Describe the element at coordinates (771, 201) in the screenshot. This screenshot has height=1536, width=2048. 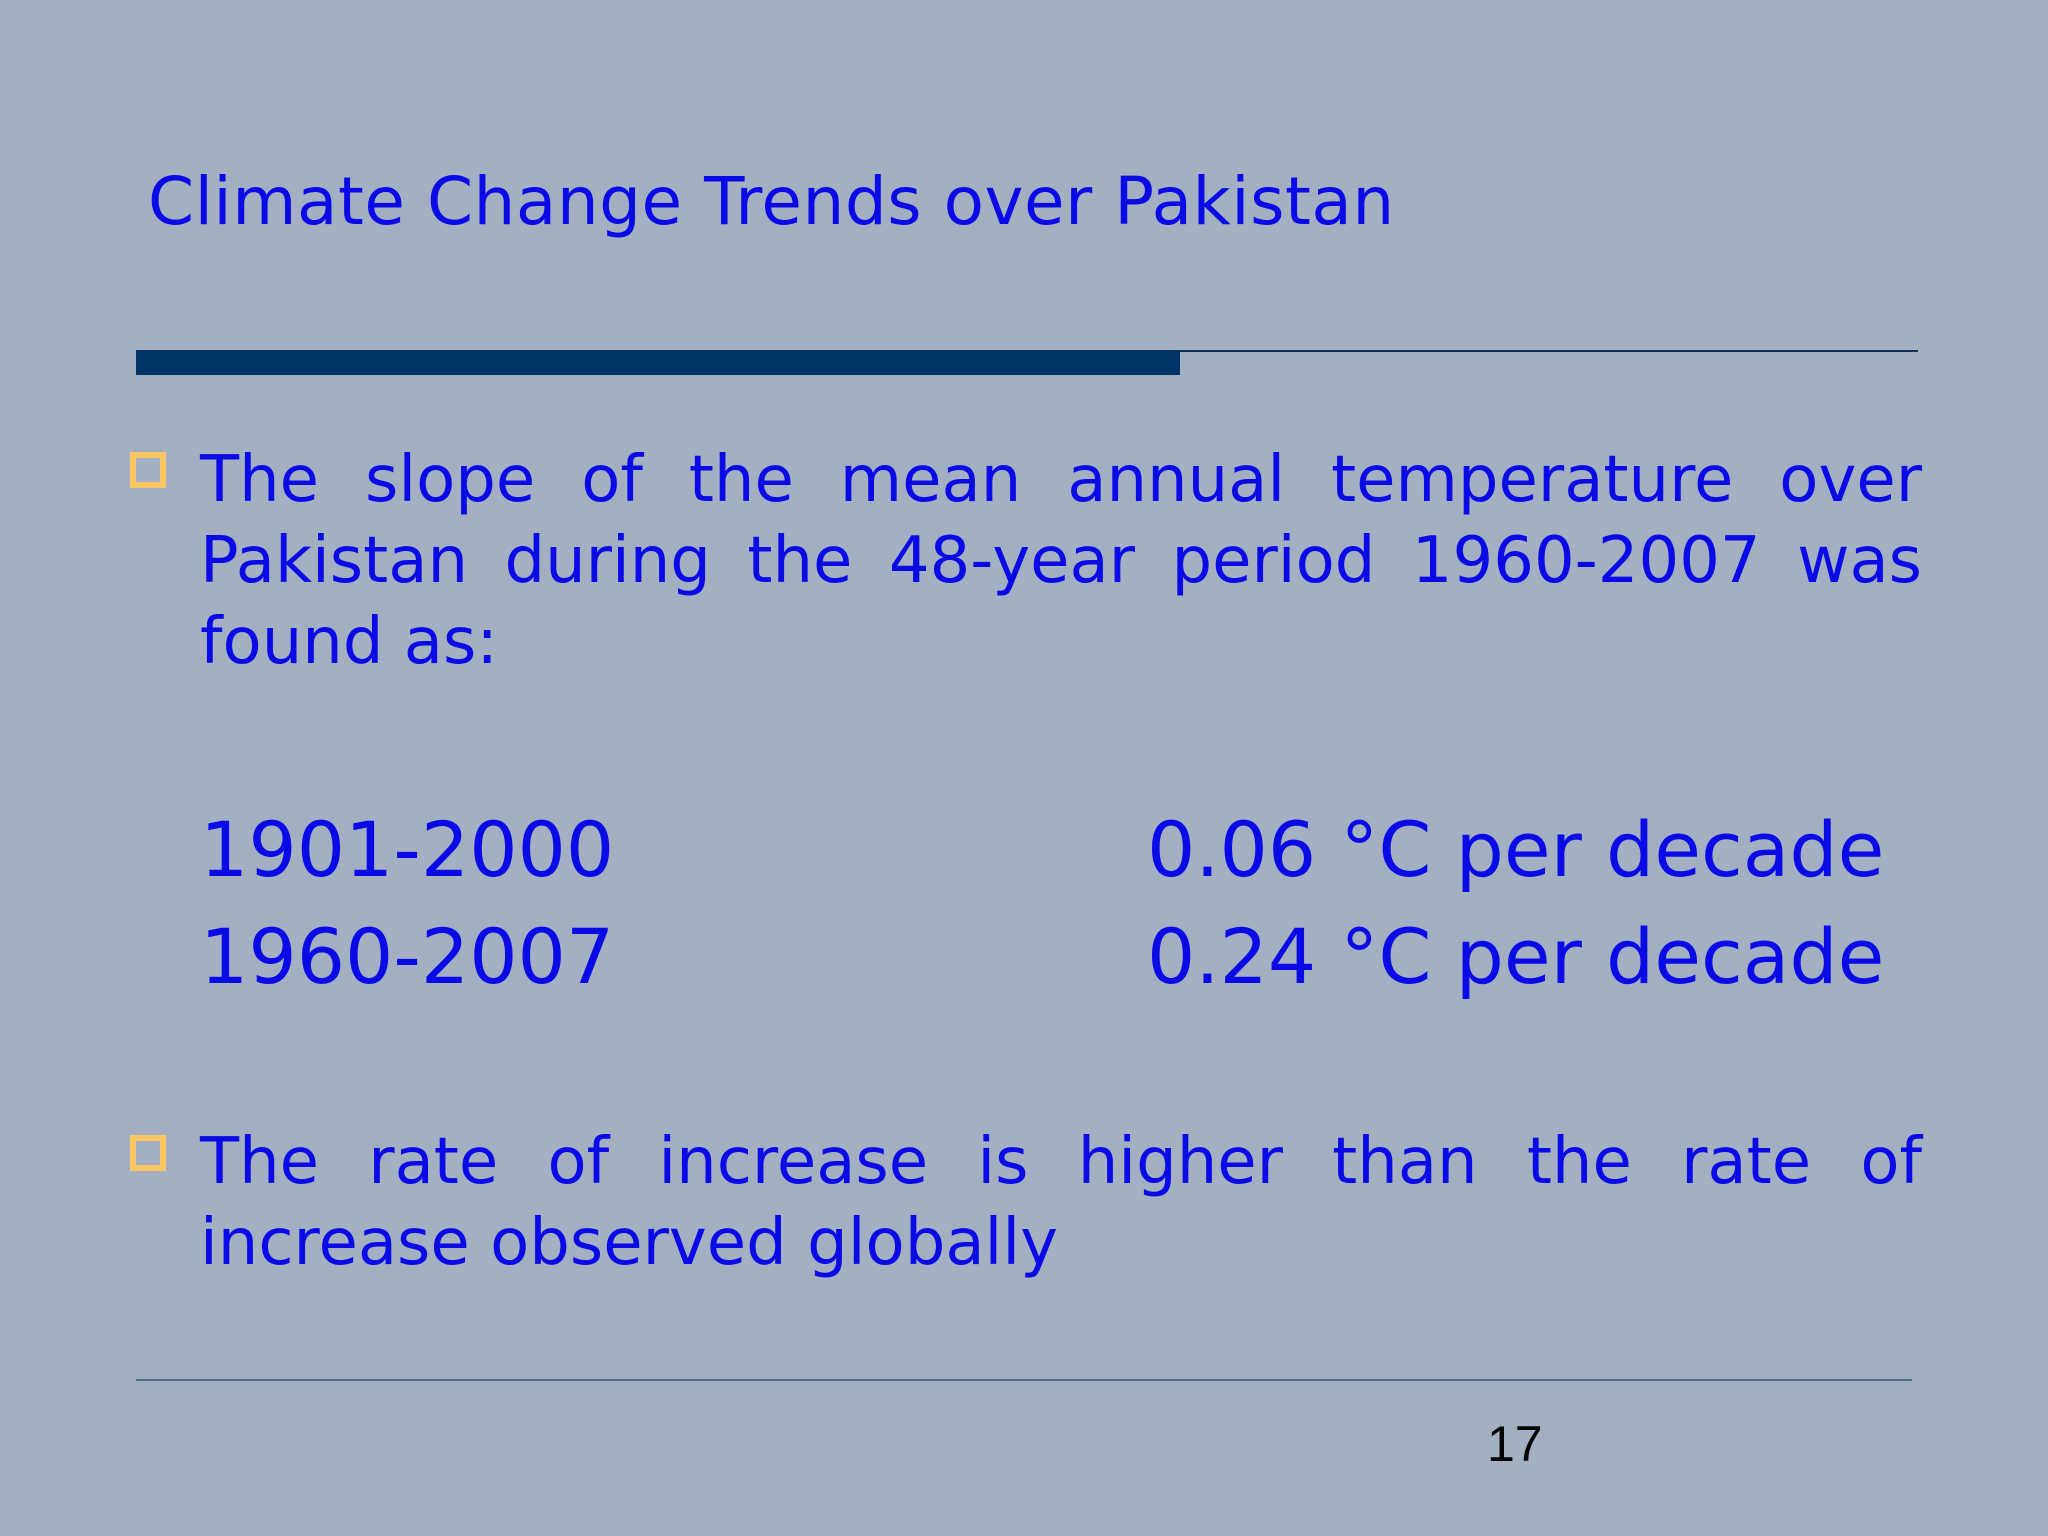
I see `slide-title: Climate Change Trends over Pakistan` at that location.